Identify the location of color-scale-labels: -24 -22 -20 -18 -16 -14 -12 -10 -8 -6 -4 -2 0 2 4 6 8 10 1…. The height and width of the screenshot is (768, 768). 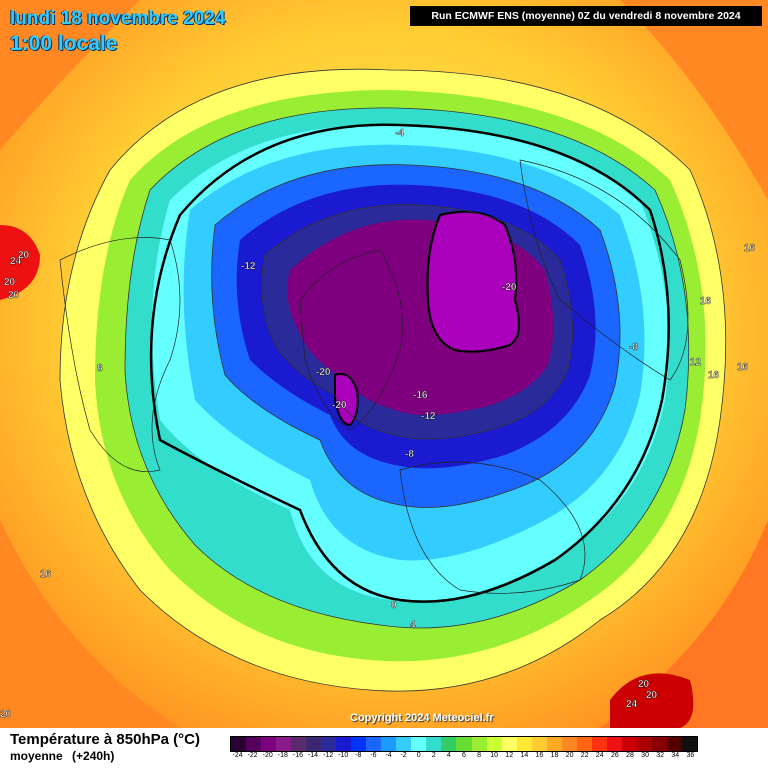
(464, 758).